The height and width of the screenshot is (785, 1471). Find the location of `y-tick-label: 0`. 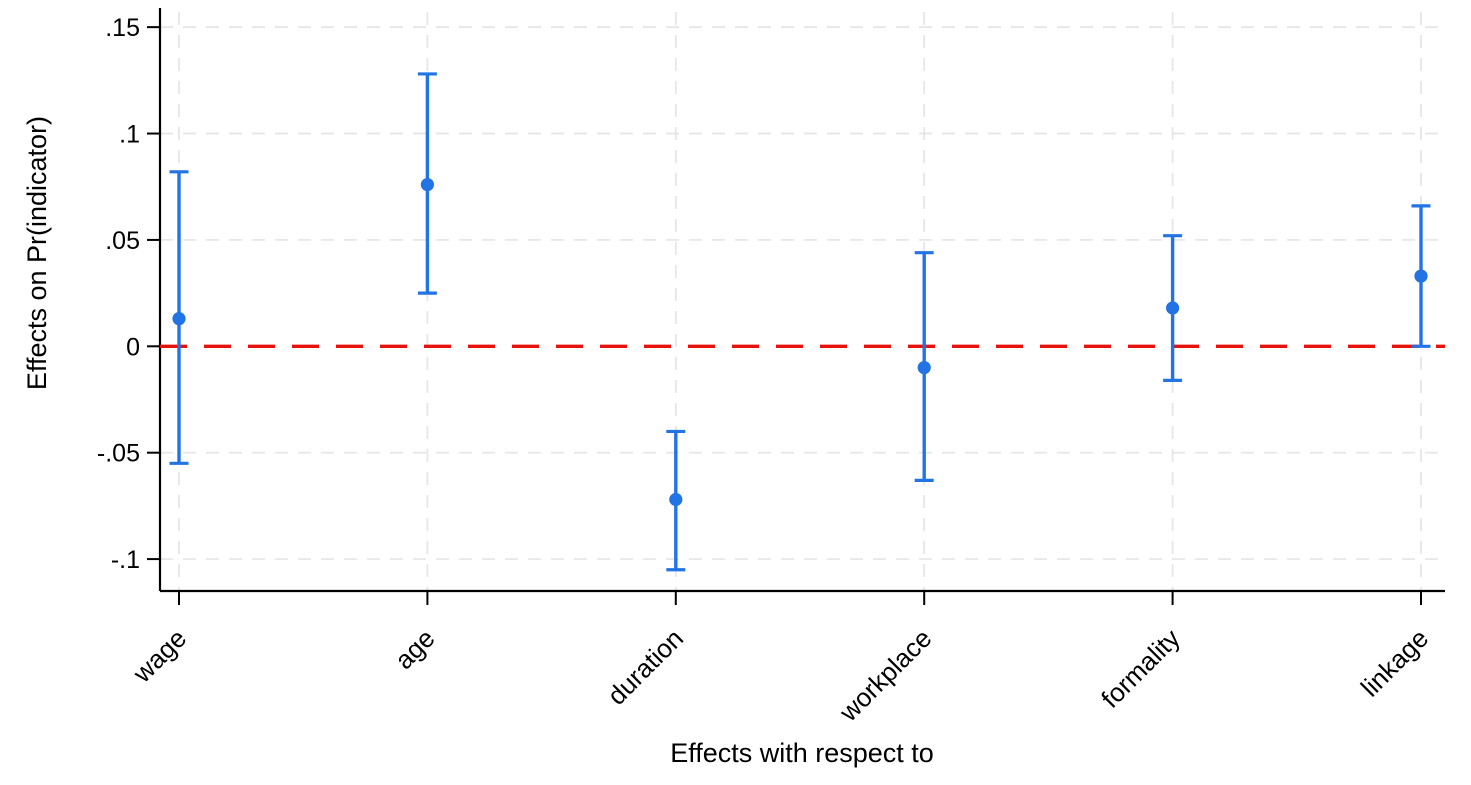

y-tick-label: 0 is located at coordinates (133, 347).